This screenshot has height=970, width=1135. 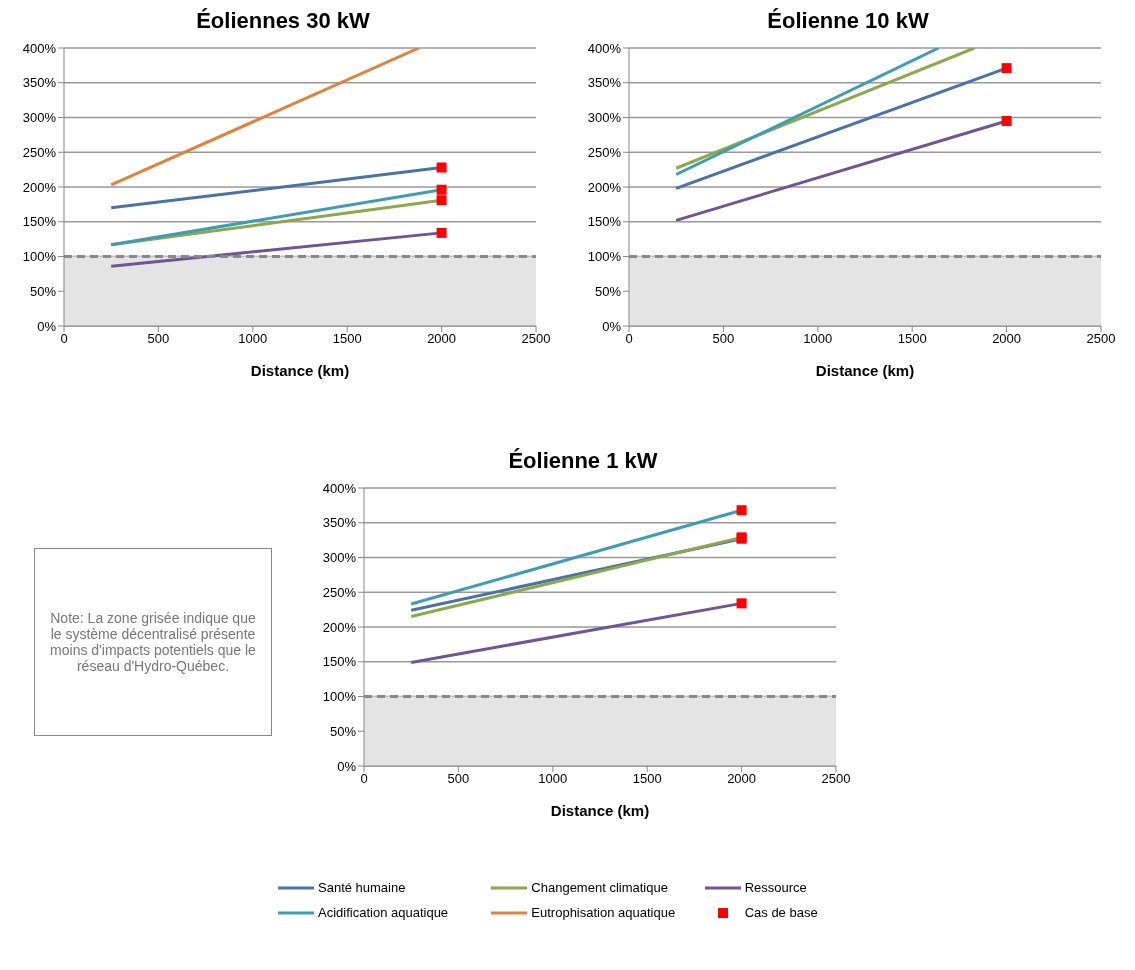 What do you see at coordinates (153, 642) in the screenshot?
I see `text: Note: La zone grisée indique que le système décentralisé présente moins d'impacts potentiels que le réseau d'Hydro-Québec.` at bounding box center [153, 642].